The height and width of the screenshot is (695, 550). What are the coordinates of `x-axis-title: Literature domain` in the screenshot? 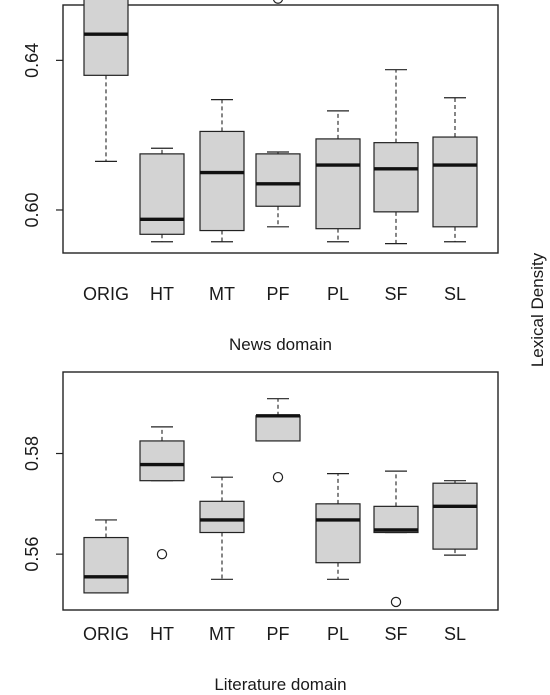 It's located at (280, 684).